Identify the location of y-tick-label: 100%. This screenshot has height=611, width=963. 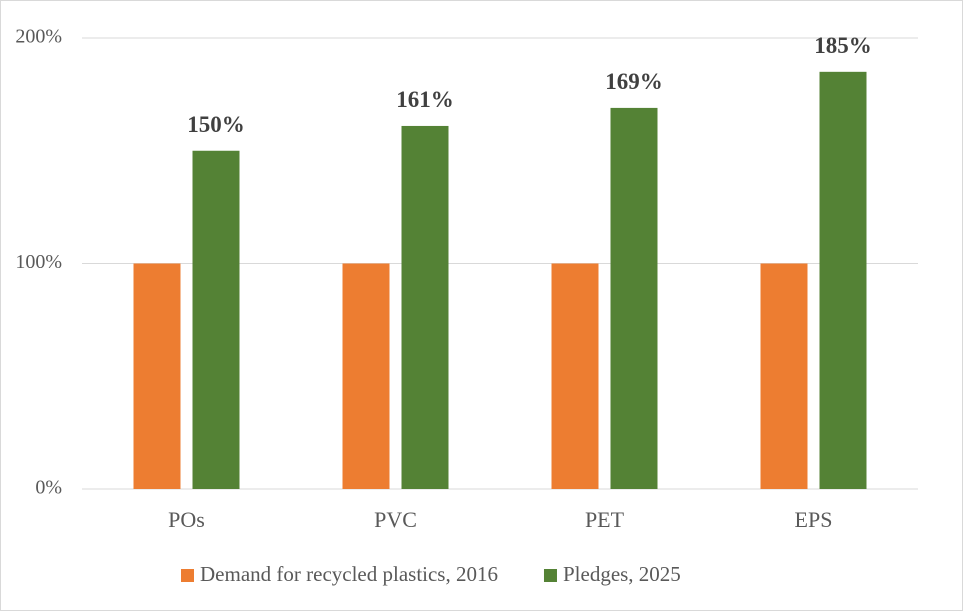
(38, 262).